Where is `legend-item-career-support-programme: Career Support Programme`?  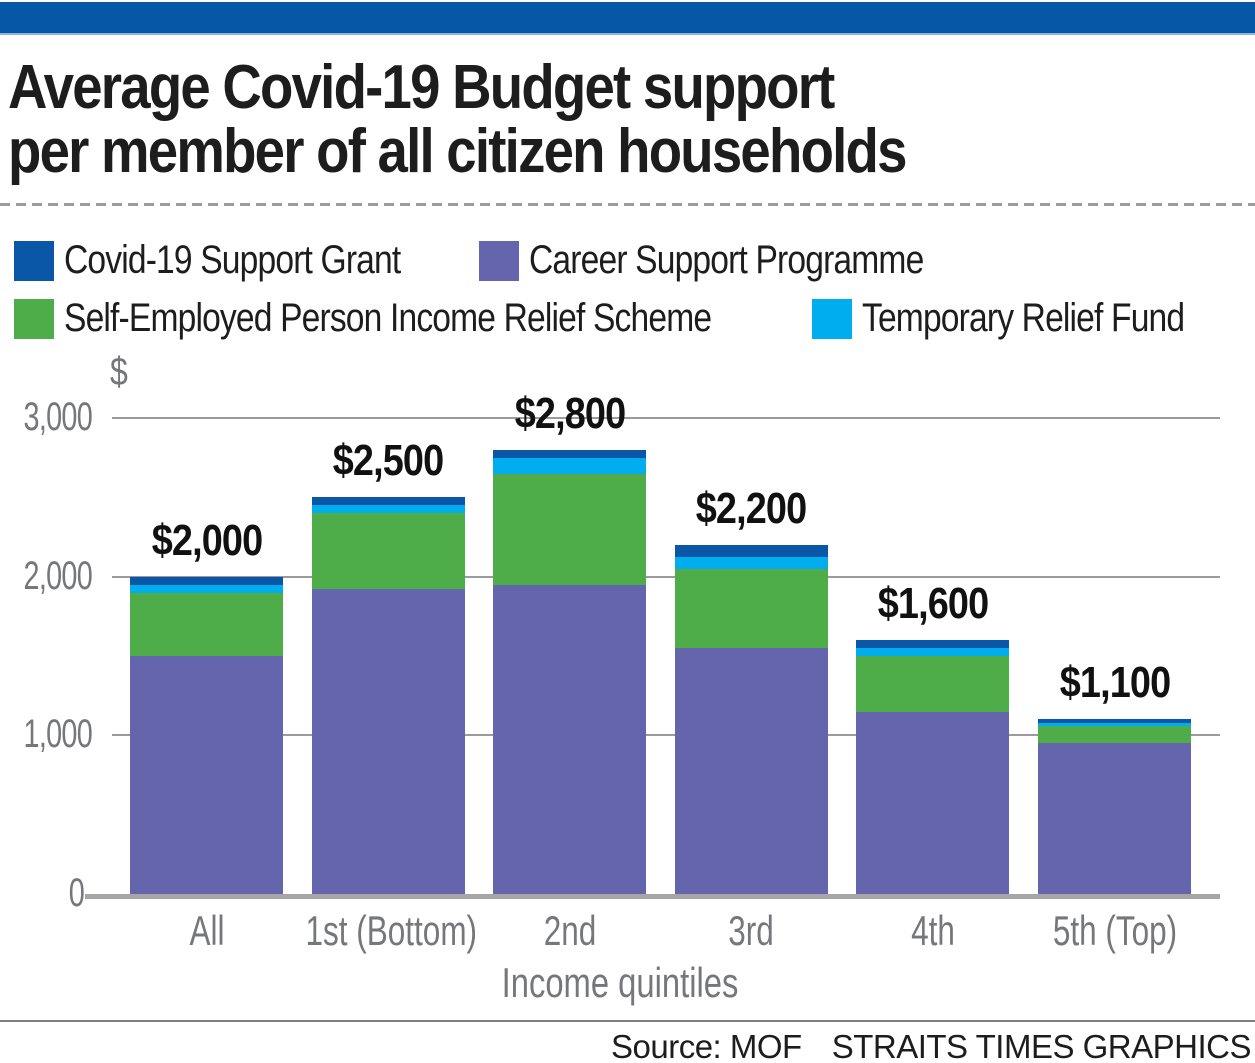
legend-item-career-support-programme: Career Support Programme is located at coordinates (739, 260).